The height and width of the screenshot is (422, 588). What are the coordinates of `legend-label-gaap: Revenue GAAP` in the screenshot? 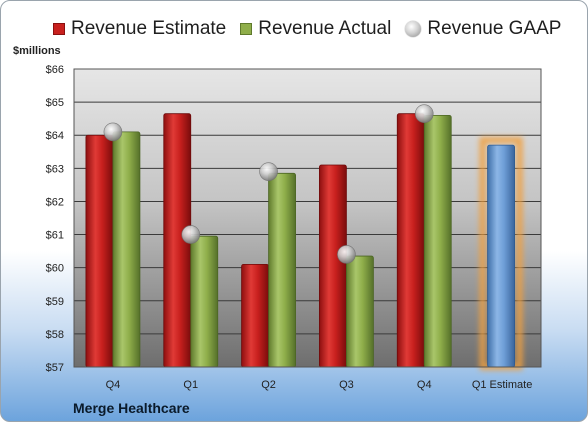 It's located at (494, 28).